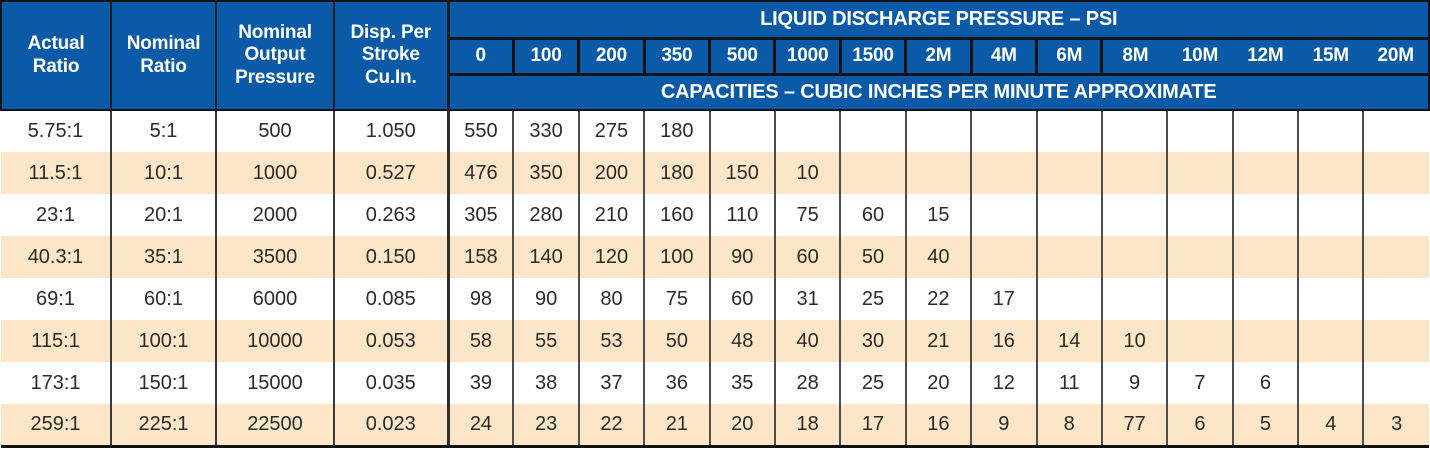  What do you see at coordinates (1200, 57) in the screenshot?
I see `pressure-col-header: 10M` at bounding box center [1200, 57].